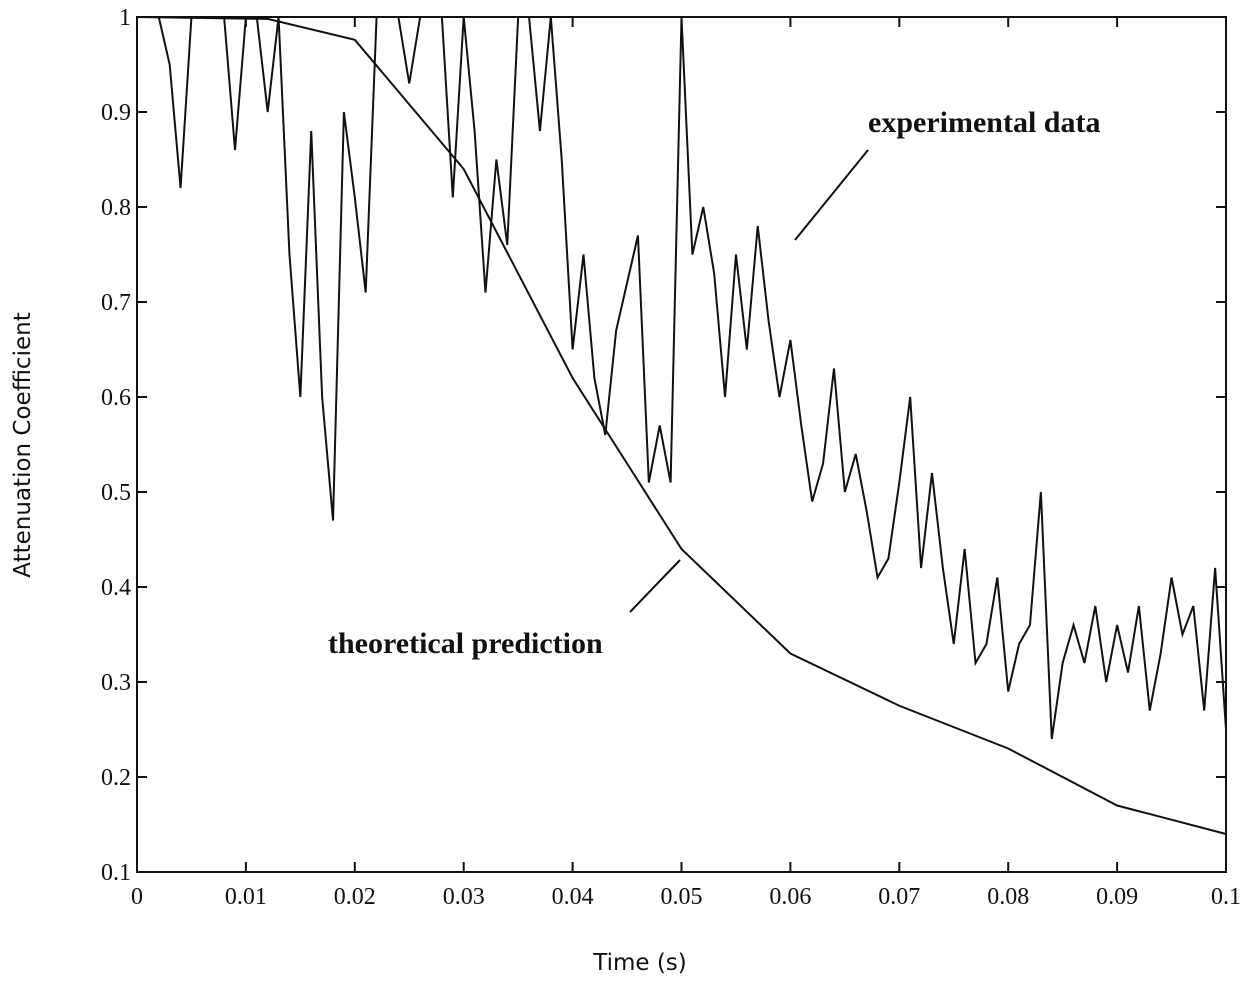 This screenshot has width=1249, height=987. I want to click on x-tick-label: 0.03, so click(464, 897).